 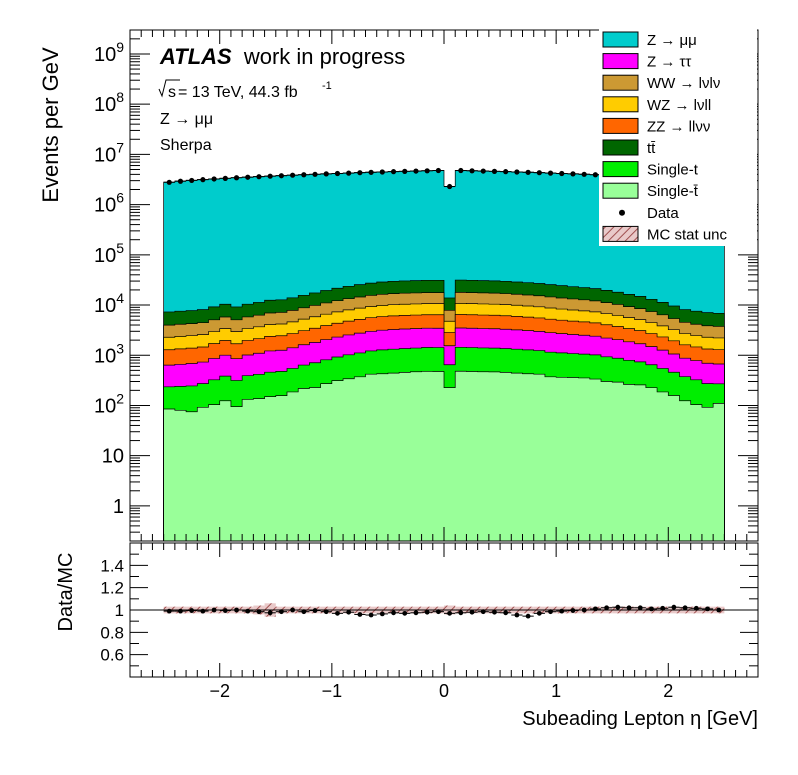 What do you see at coordinates (429, 610) in the screenshot?
I see `ratio-y-axis-ticks: 0.6 0.8 1 1.2 1.4` at bounding box center [429, 610].